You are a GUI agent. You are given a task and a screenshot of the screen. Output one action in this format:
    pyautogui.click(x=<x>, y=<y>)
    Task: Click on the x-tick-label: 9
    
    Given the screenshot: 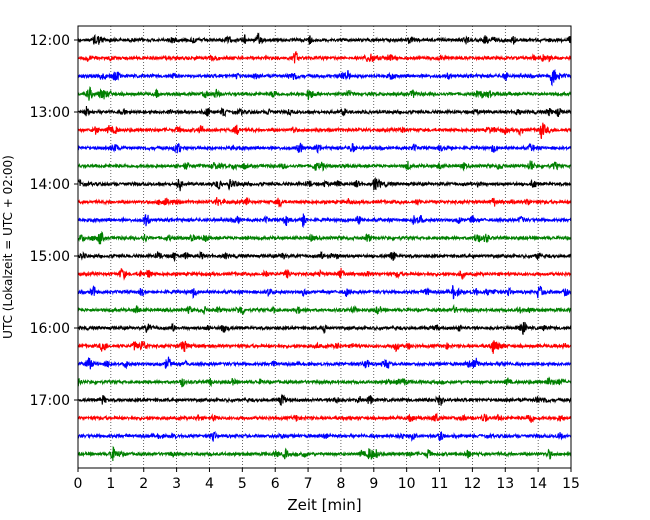 What is the action you would take?
    pyautogui.click(x=373, y=484)
    